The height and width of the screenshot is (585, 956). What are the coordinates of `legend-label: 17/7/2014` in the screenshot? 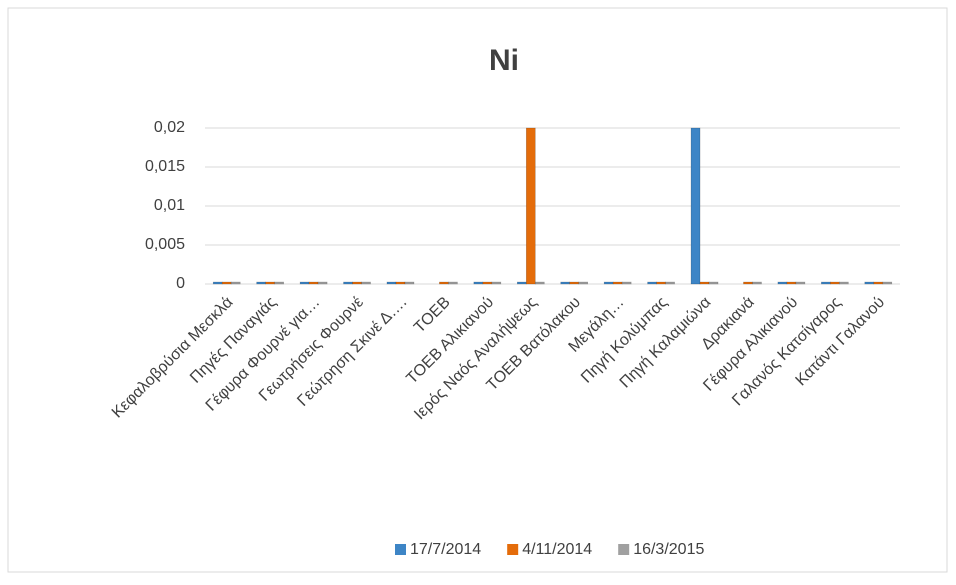 It's located at (445, 549).